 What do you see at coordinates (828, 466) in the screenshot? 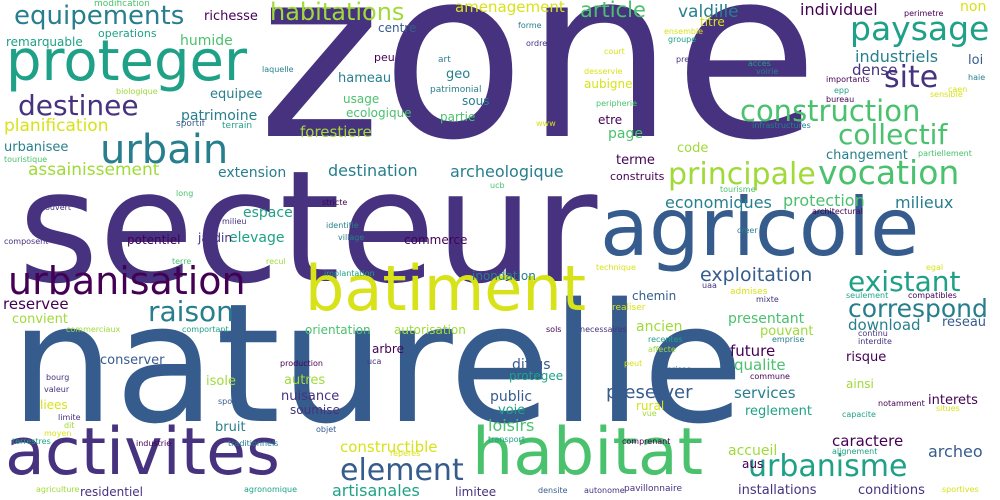
I see `word-urbanisme: urbanisme` at bounding box center [828, 466].